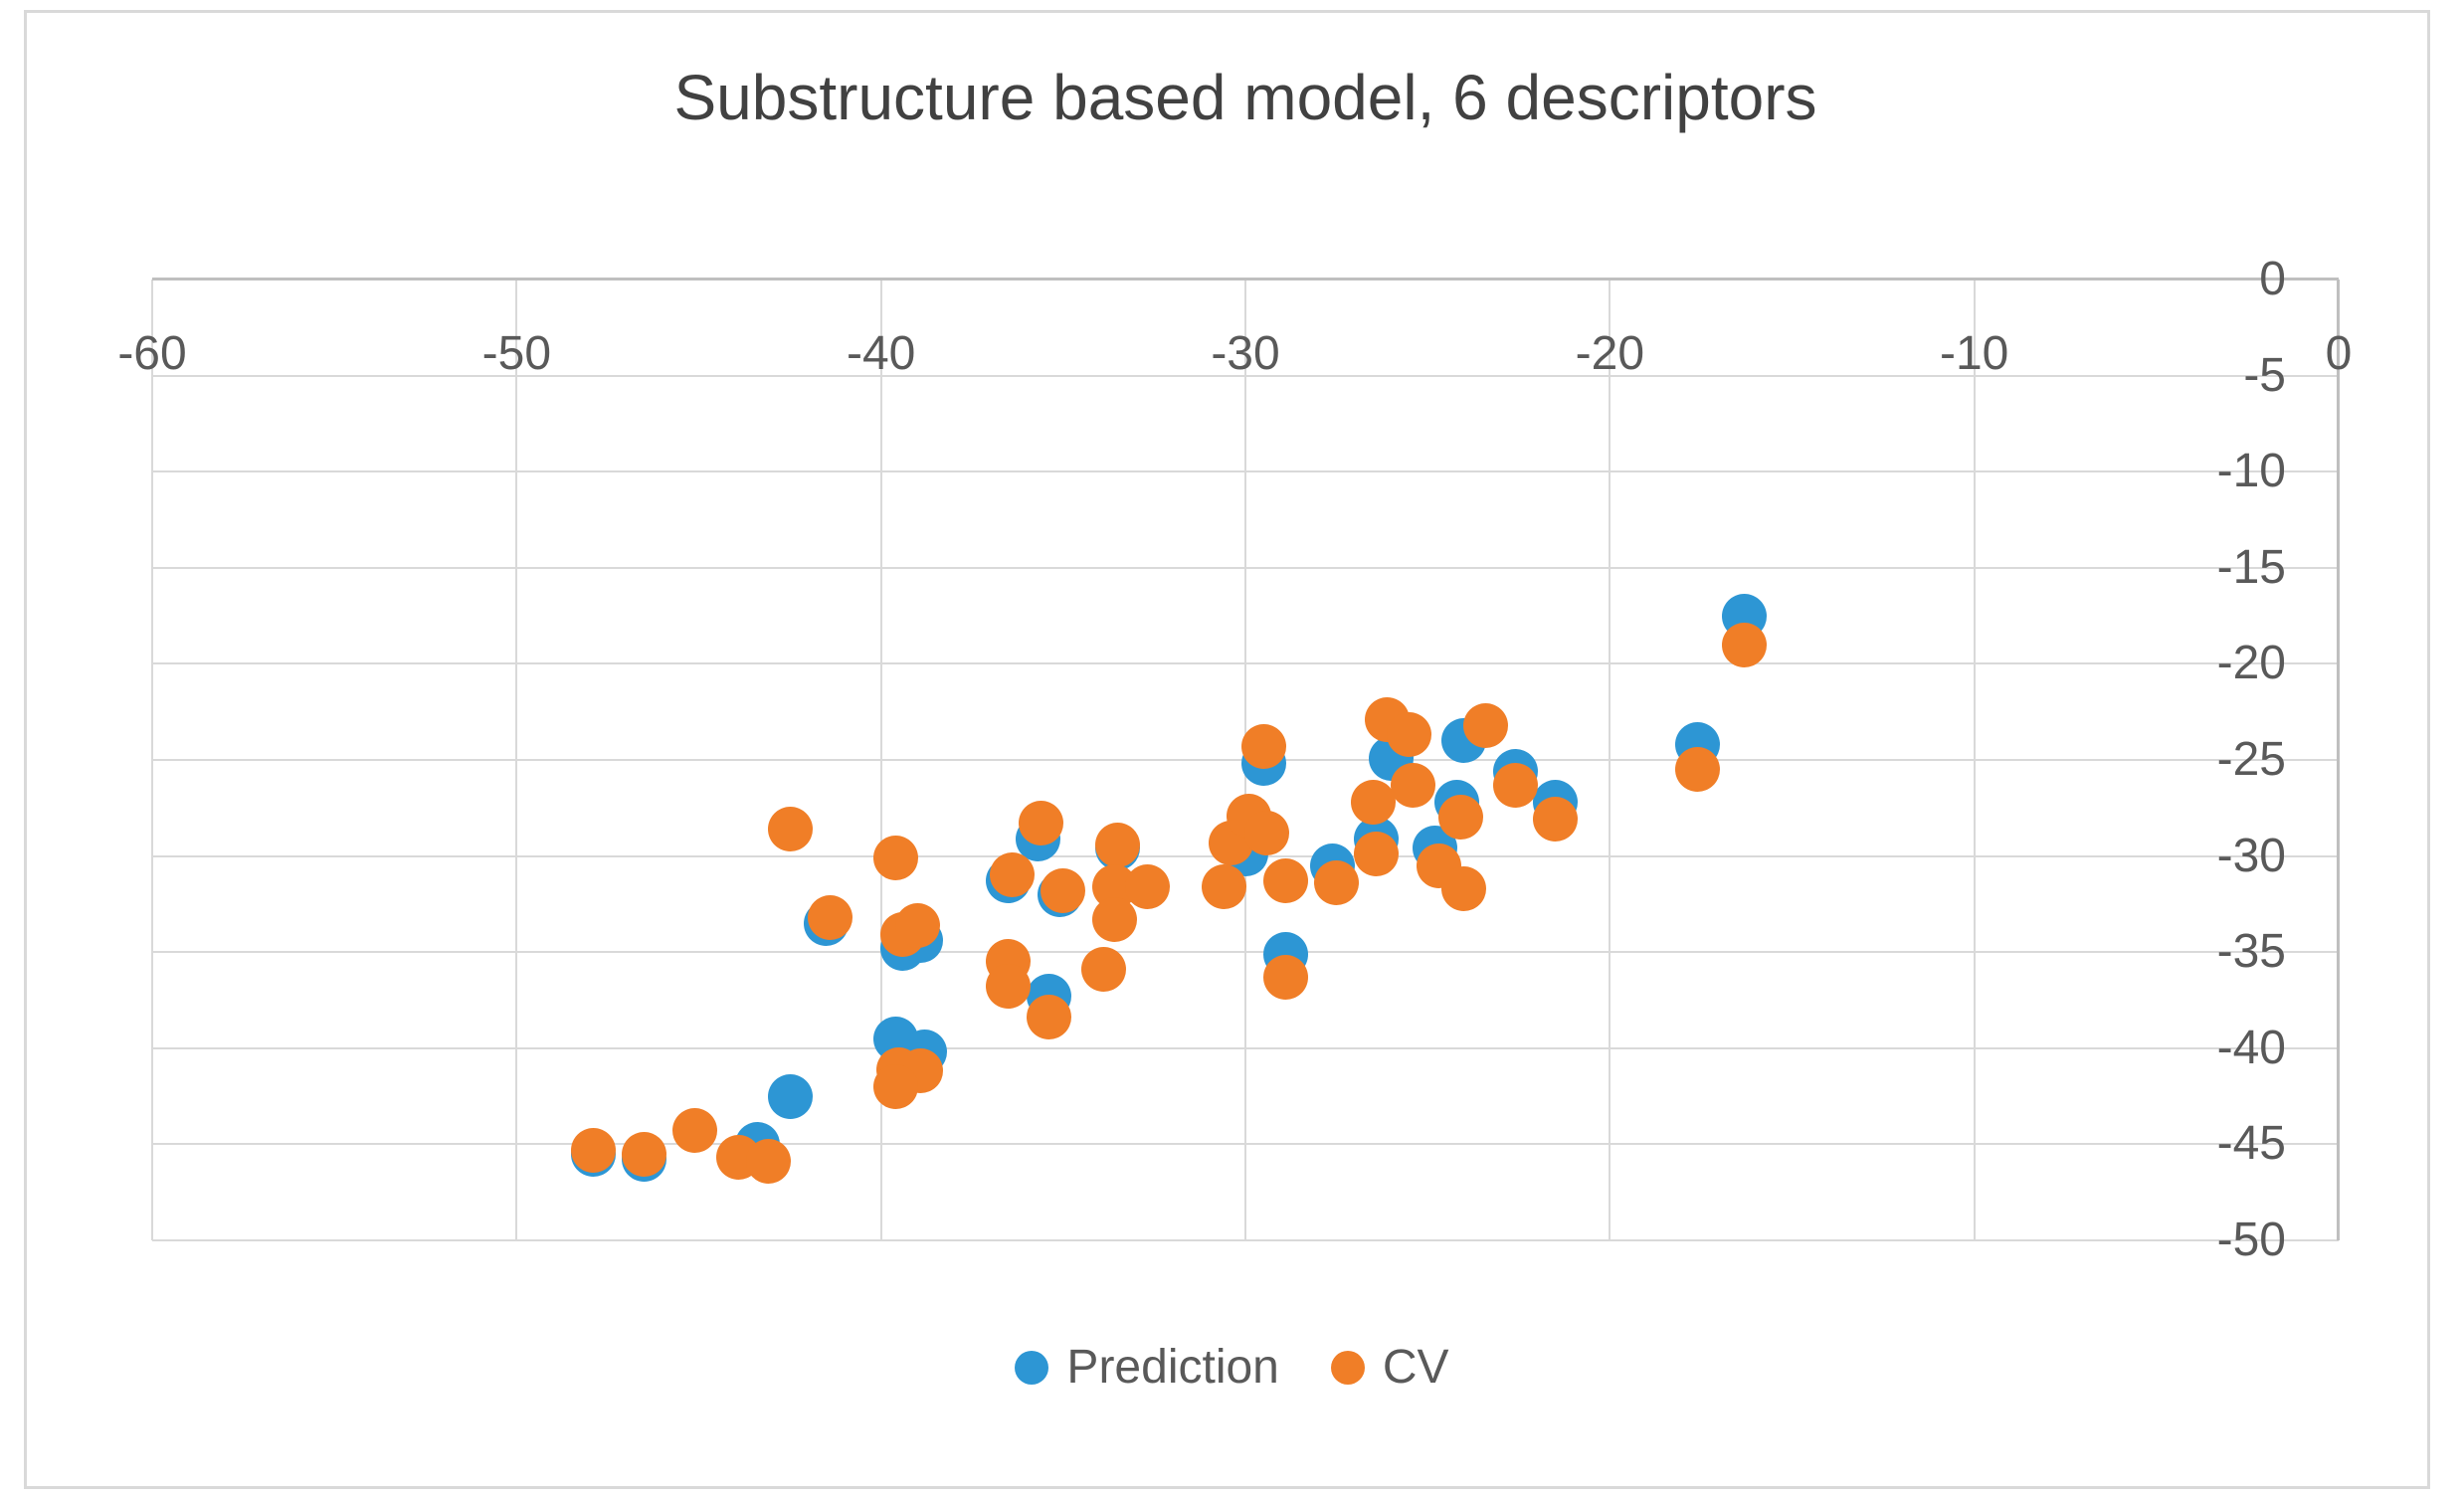  I want to click on y-tick-label: -50, so click(2251, 1240).